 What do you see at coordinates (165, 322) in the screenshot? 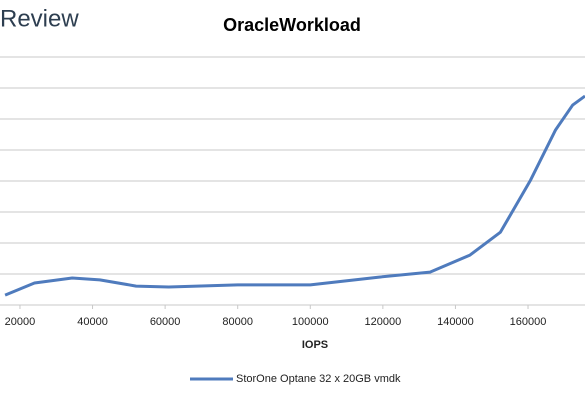
I see `x-tick-label: 60000` at bounding box center [165, 322].